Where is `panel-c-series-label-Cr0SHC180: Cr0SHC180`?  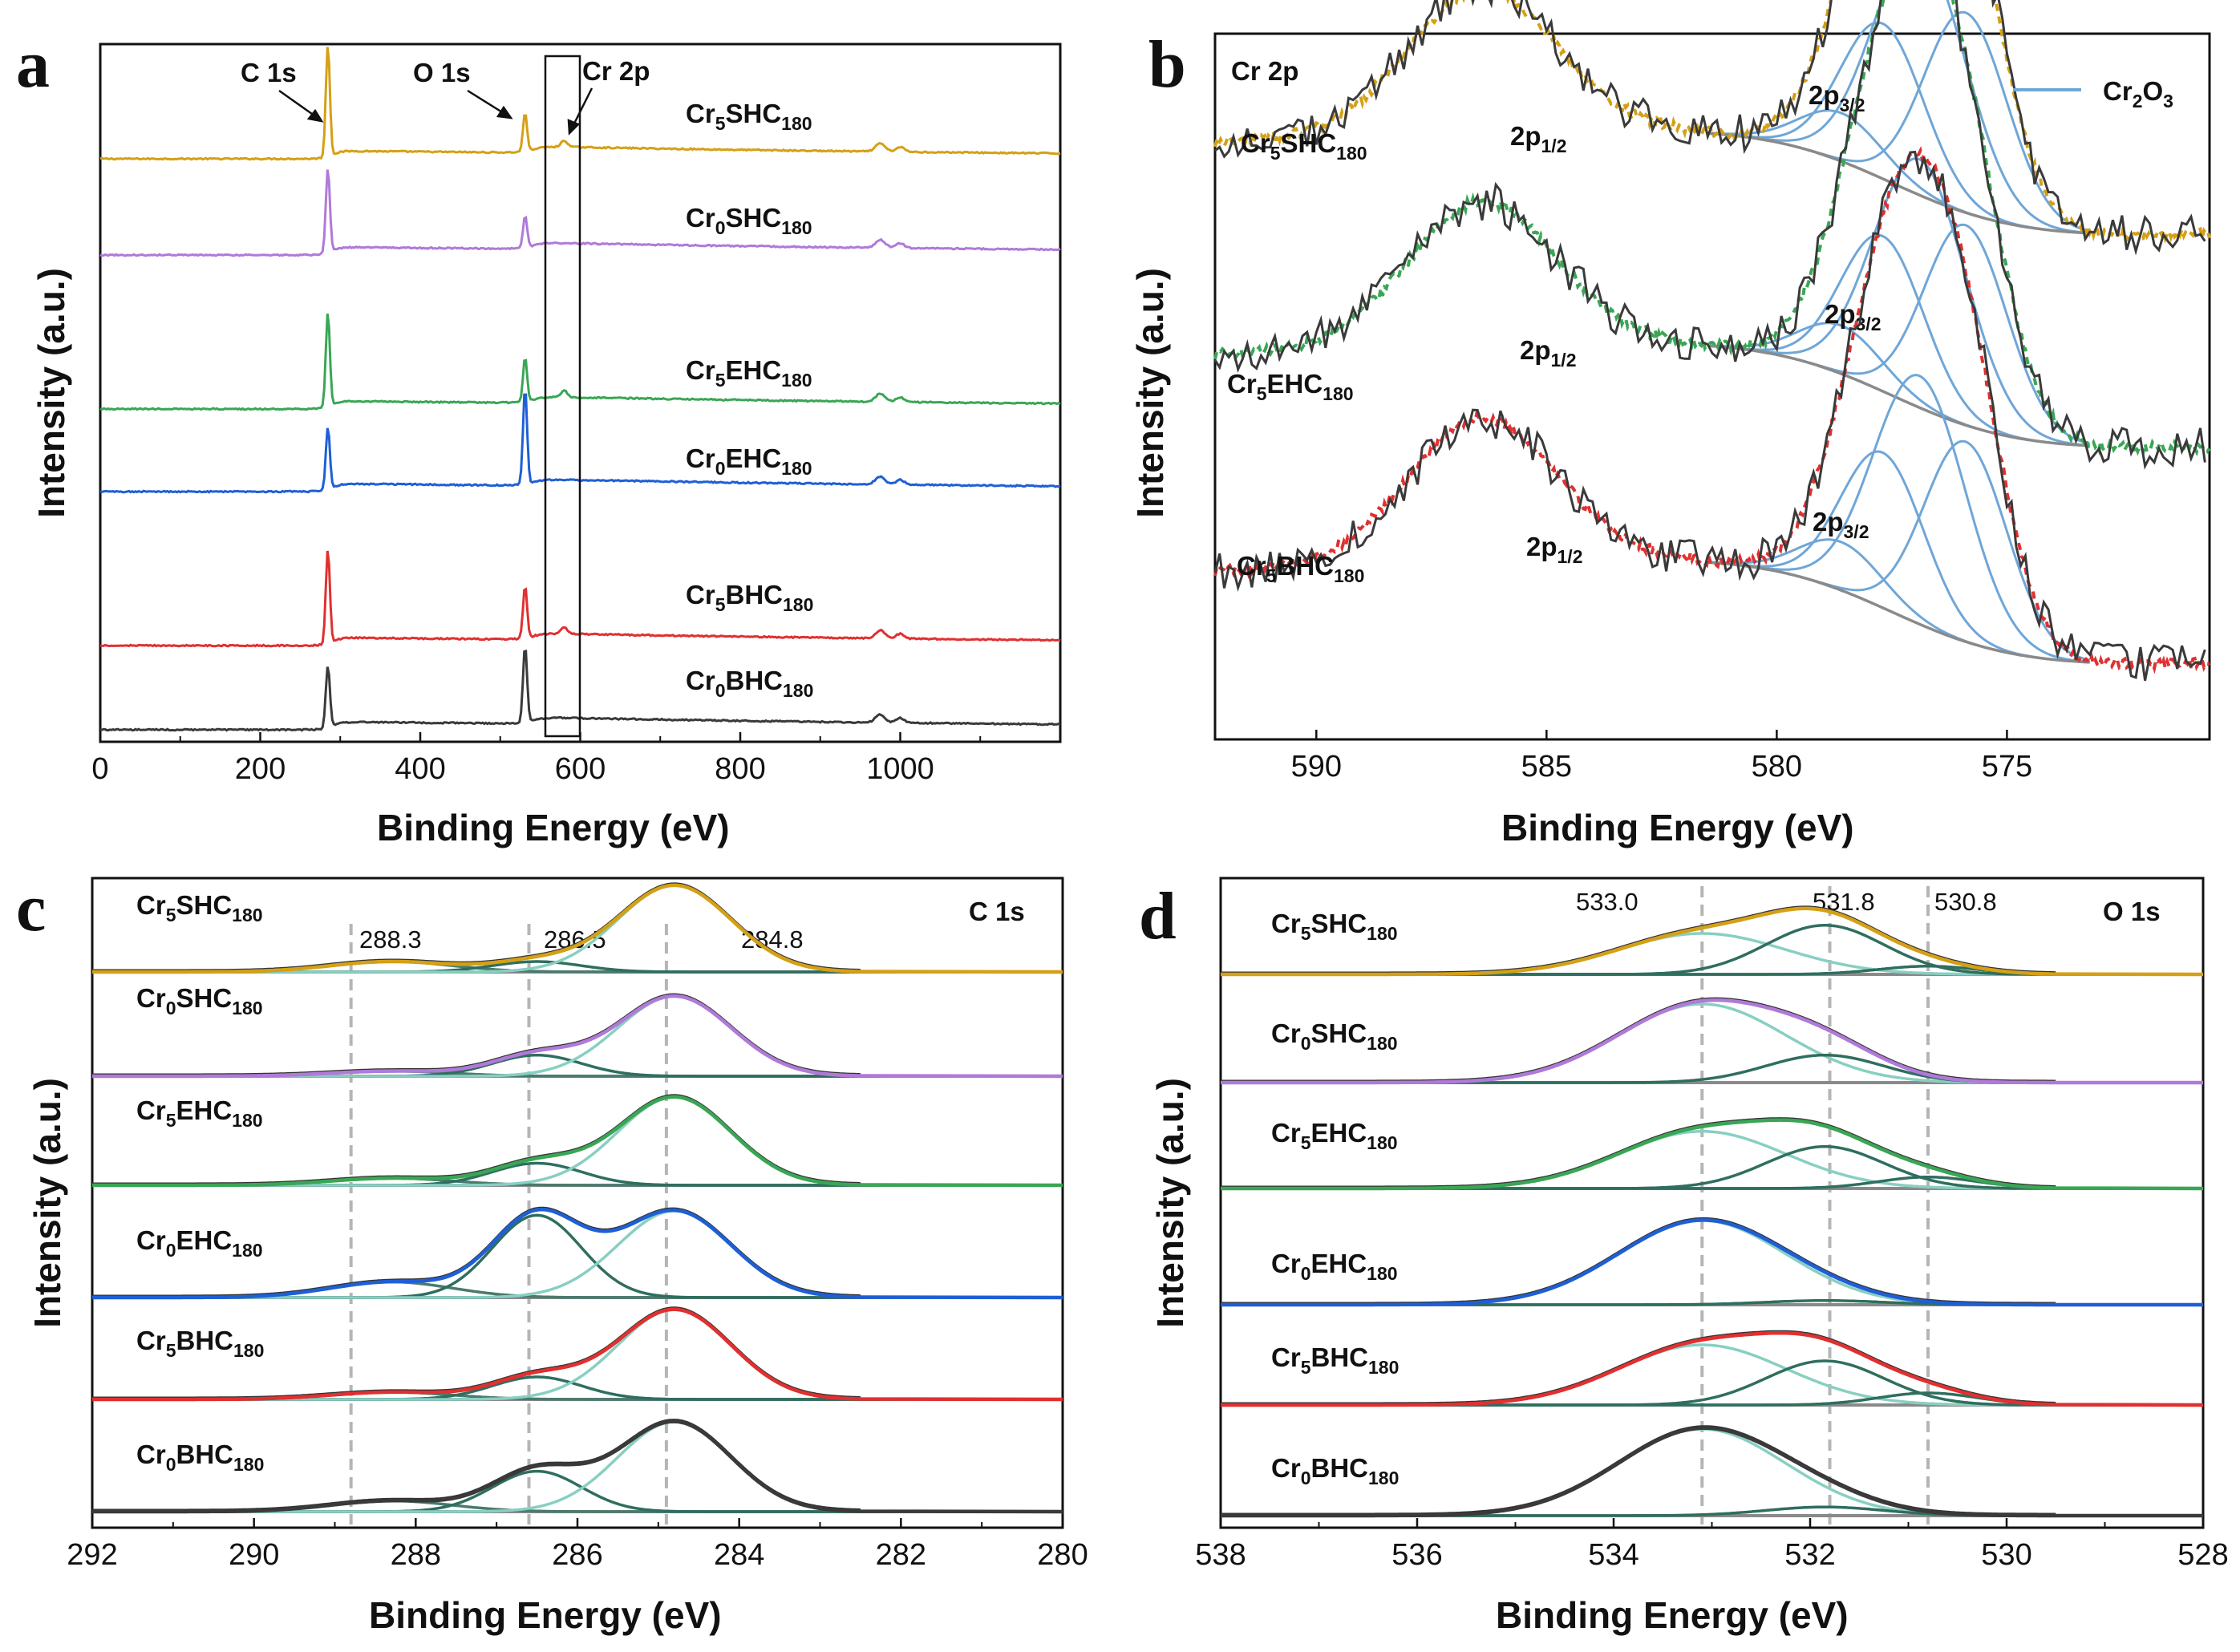 panel-c-series-label-Cr0SHC180: Cr0SHC180 is located at coordinates (199, 1000).